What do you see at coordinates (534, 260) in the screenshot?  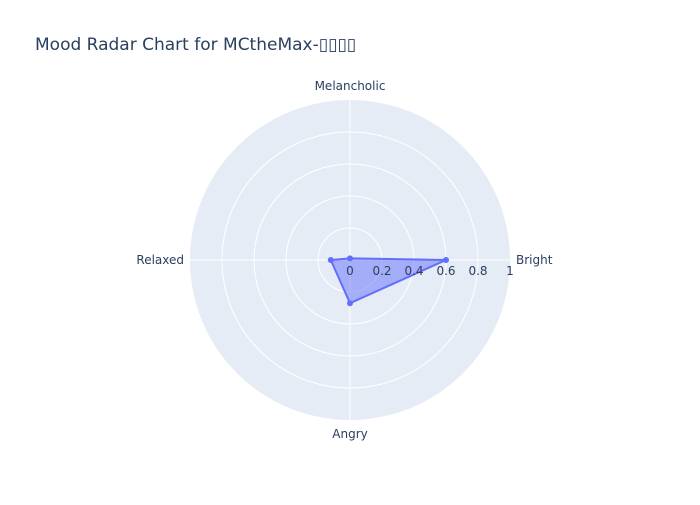 I see `category-label-bright: Bright` at bounding box center [534, 260].